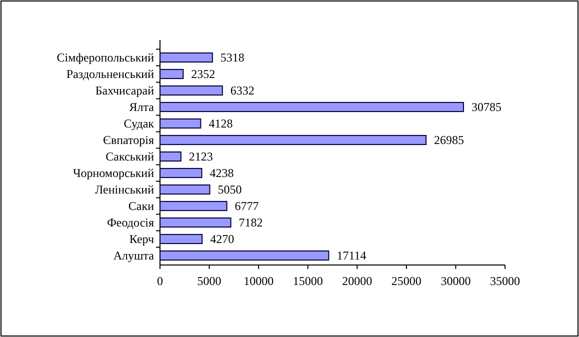 Image resolution: width=579 pixels, height=337 pixels. Describe the element at coordinates (455, 281) in the screenshot. I see `x-tick-label: 30000` at that location.